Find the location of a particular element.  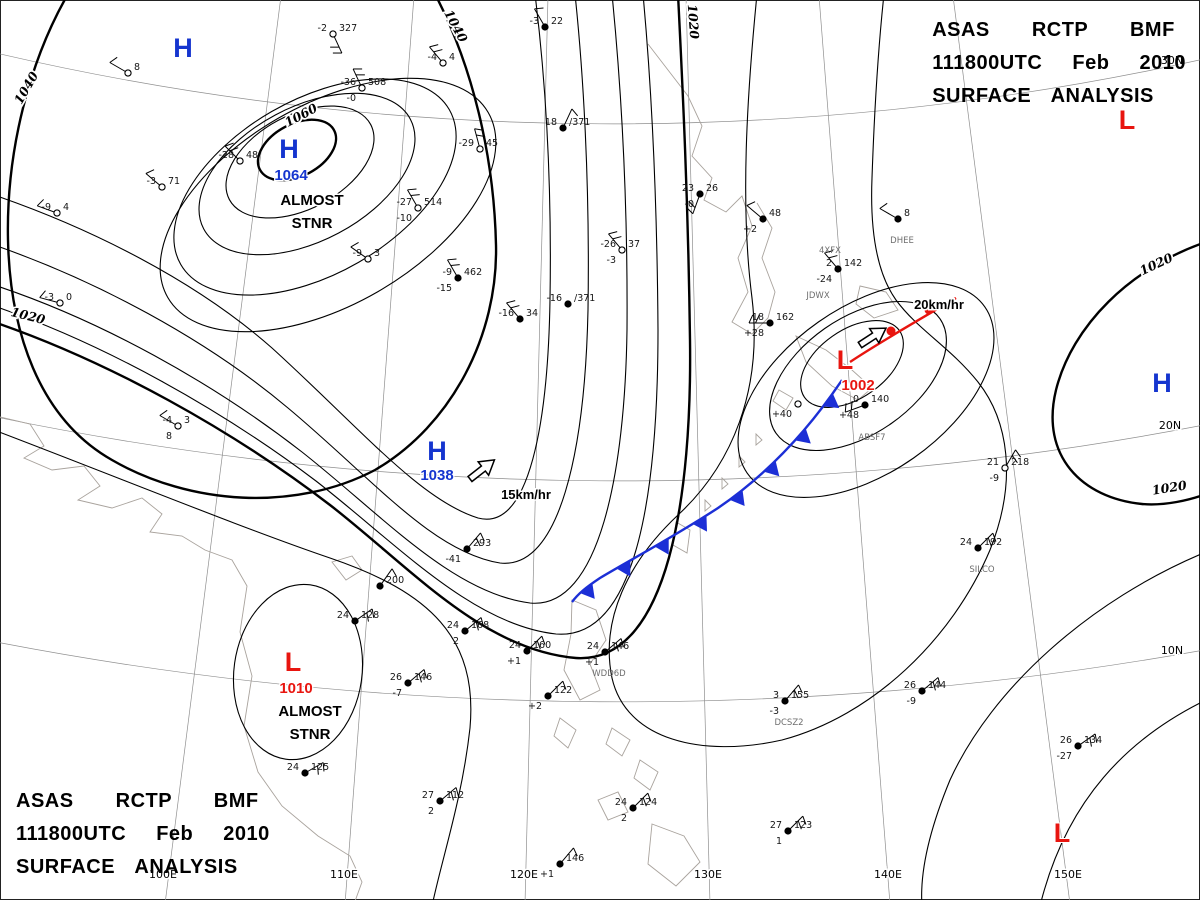

station-value: 112 is located at coordinates (455, 795).